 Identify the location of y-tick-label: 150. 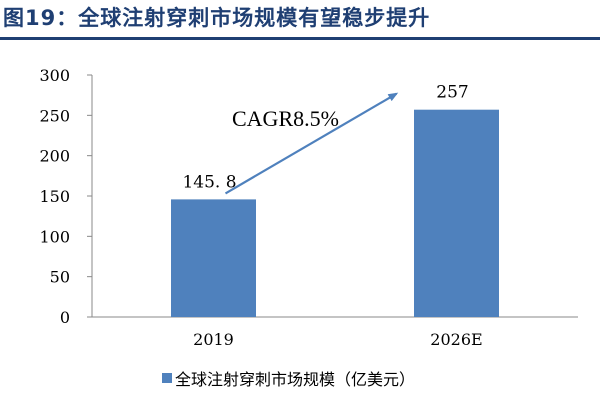
(54, 196).